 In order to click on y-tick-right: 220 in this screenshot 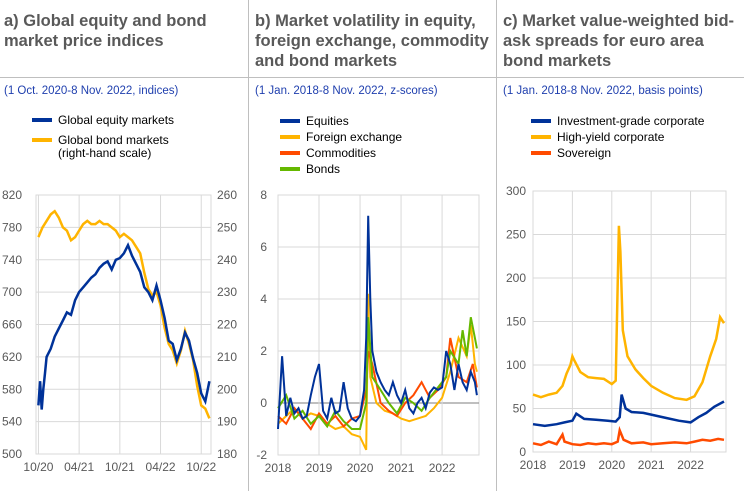, I will do `click(227, 325)`.